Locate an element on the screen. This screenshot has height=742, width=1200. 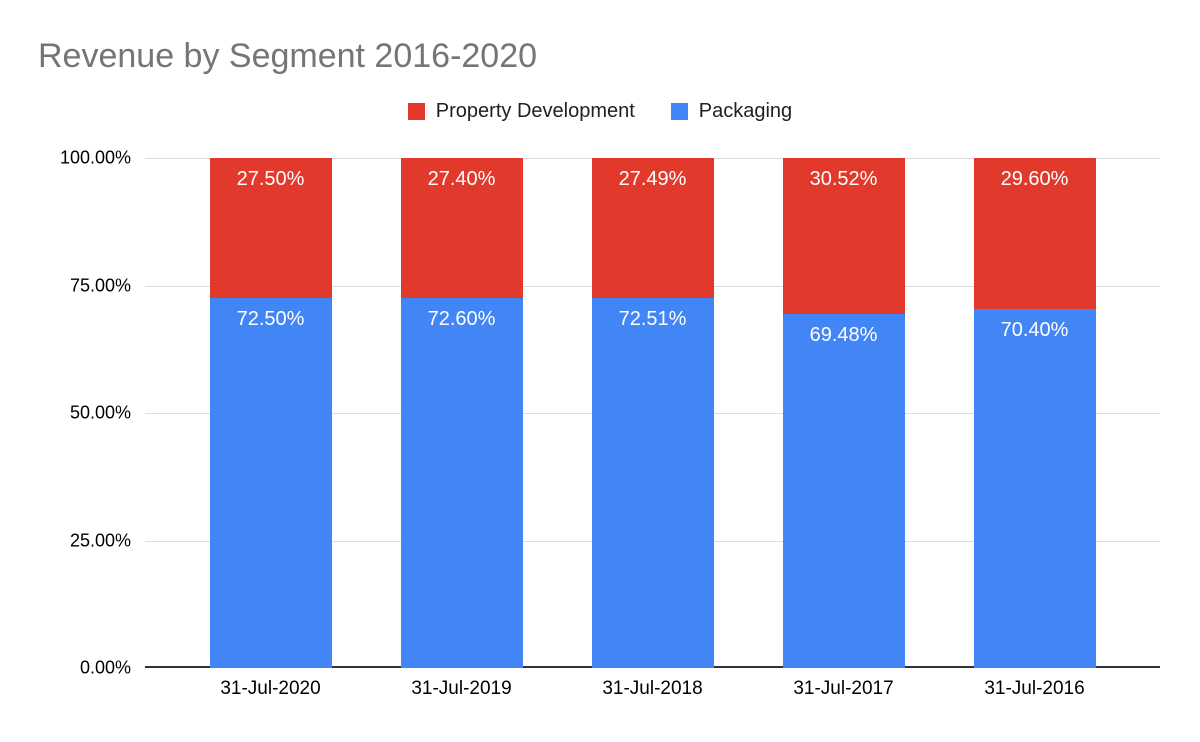
segment-packaging-31-jul-2019: 72.60% is located at coordinates (461, 482).